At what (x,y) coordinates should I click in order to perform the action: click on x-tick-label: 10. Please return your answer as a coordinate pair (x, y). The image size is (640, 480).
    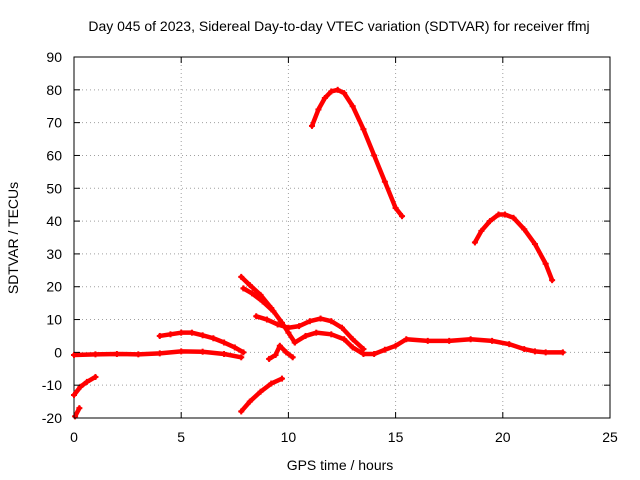
    Looking at the image, I should click on (289, 437).